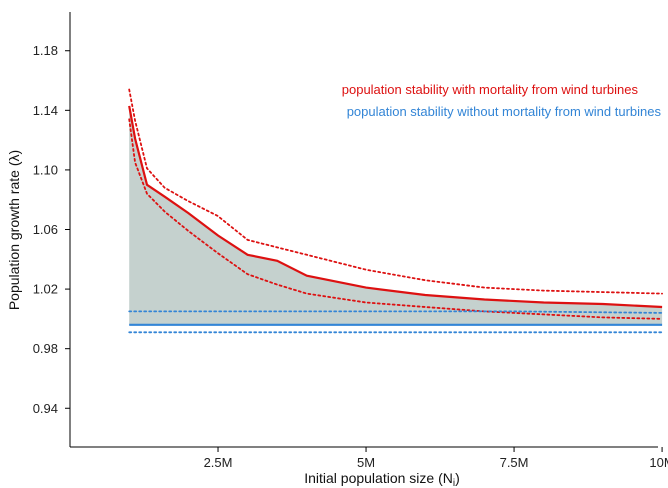 Image resolution: width=668 pixels, height=488 pixels. I want to click on y-axis-title: Population growth rate (λ), so click(14, 230).